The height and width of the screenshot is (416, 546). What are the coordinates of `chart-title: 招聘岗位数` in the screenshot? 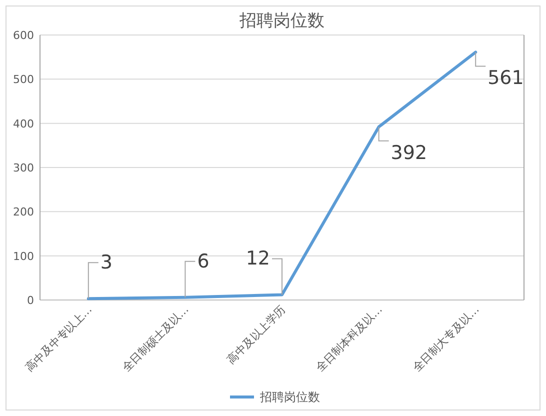 It's located at (281, 21).